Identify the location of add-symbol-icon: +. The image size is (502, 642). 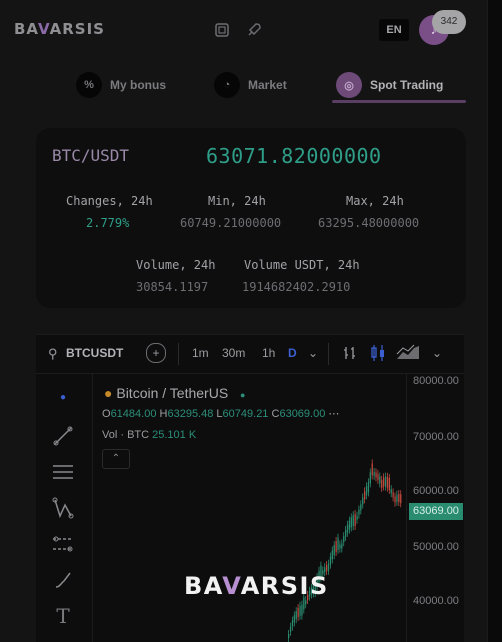
(156, 353).